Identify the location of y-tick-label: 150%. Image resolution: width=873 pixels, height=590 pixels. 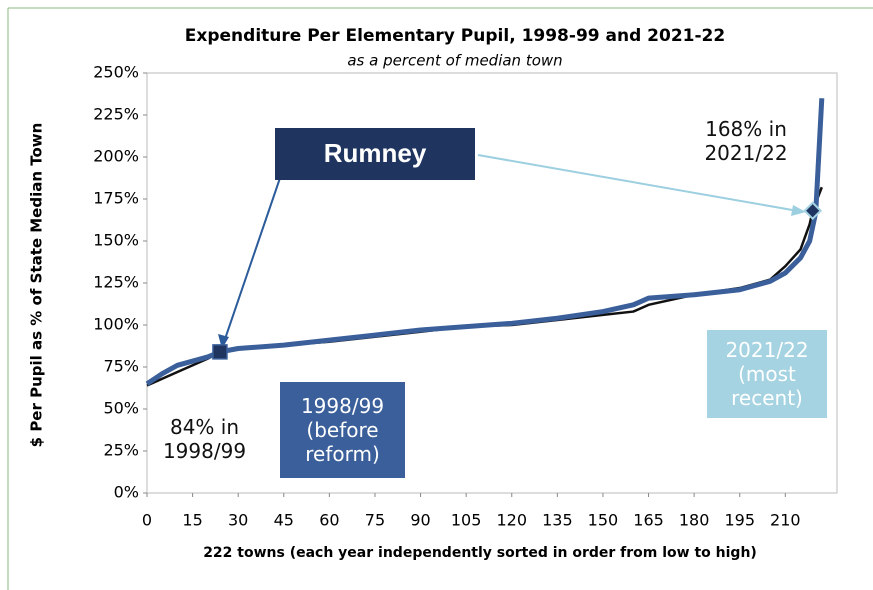
(116, 240).